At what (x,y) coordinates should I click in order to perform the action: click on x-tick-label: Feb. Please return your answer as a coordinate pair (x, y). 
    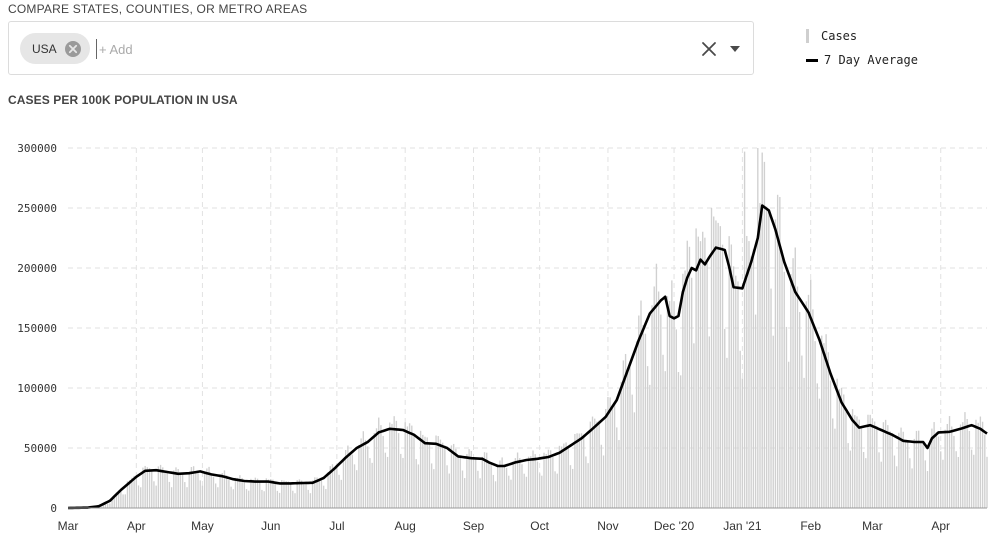
    Looking at the image, I should click on (810, 526).